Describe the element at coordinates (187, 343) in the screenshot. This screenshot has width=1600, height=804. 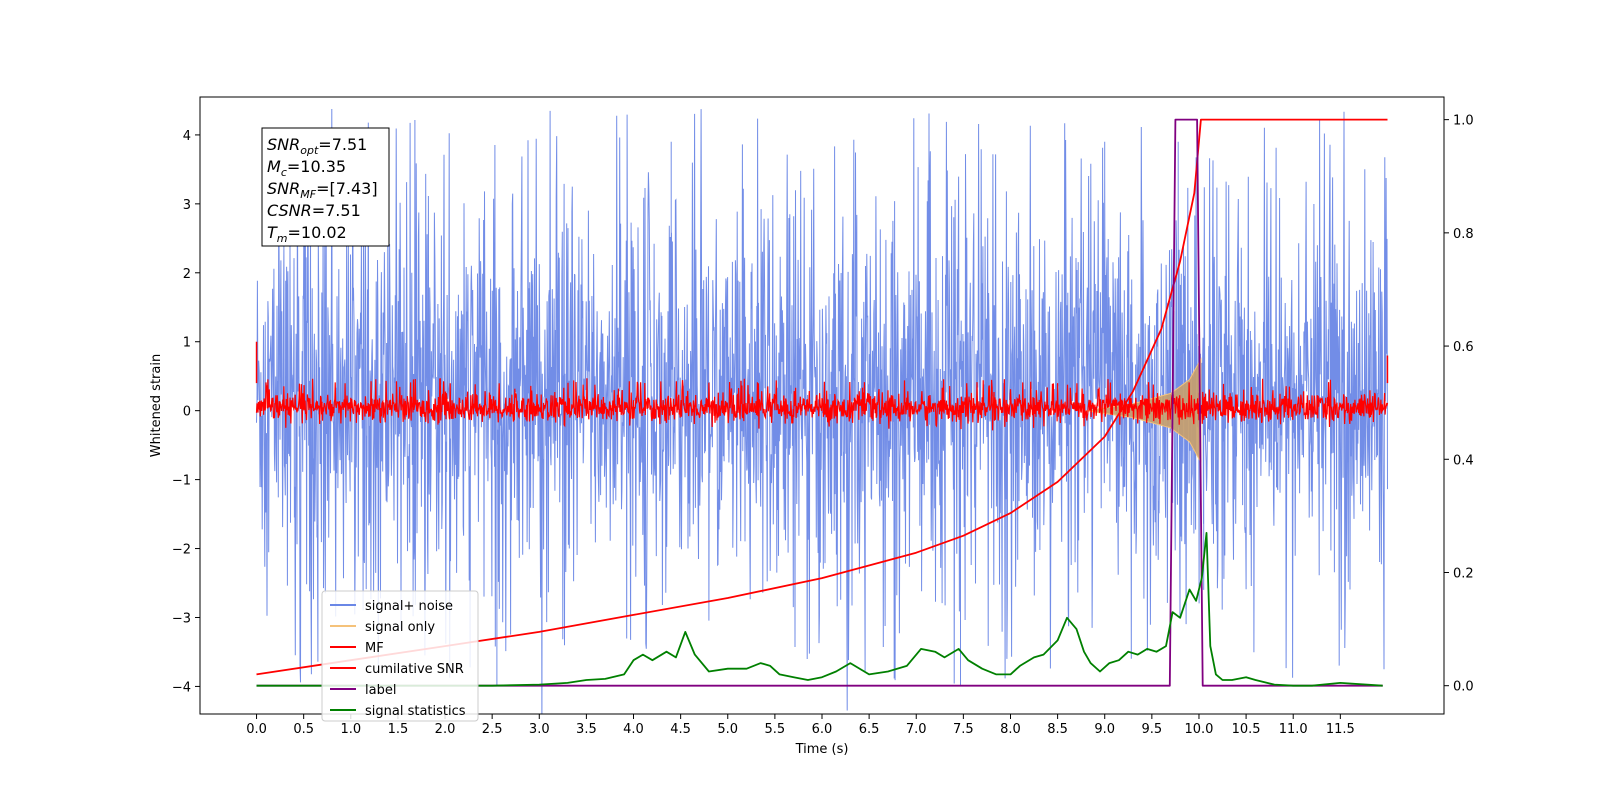
I see `y-left-tick-label: 1` at that location.